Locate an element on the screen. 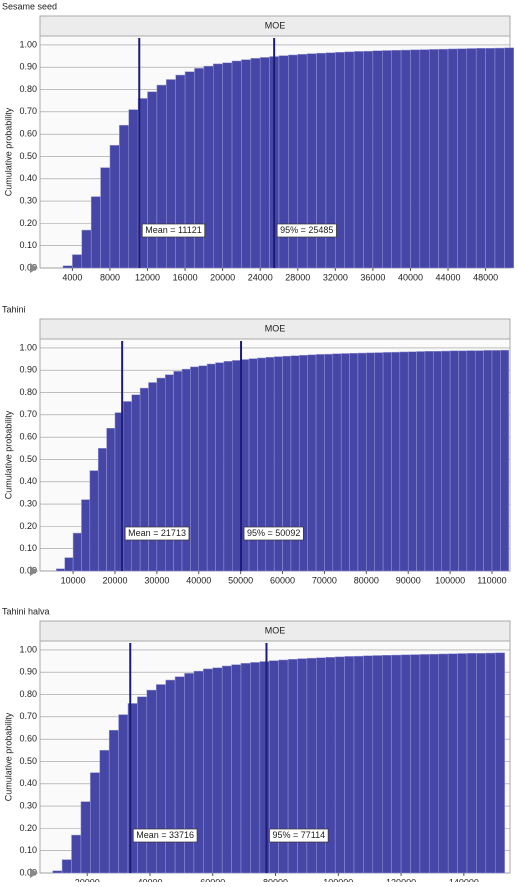 The image size is (518, 887). y-tick-label: 1.00 is located at coordinates (28, 649).